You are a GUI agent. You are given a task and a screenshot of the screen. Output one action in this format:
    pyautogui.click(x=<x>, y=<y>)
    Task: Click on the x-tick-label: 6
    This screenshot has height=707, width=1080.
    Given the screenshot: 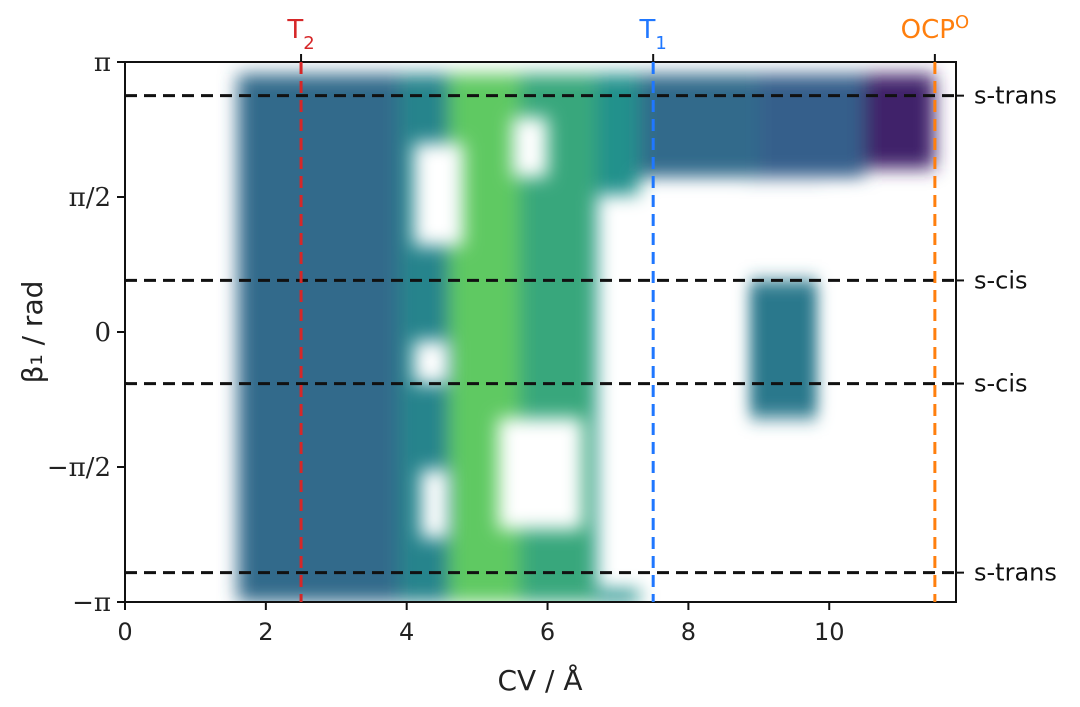 What is the action you would take?
    pyautogui.click(x=547, y=632)
    